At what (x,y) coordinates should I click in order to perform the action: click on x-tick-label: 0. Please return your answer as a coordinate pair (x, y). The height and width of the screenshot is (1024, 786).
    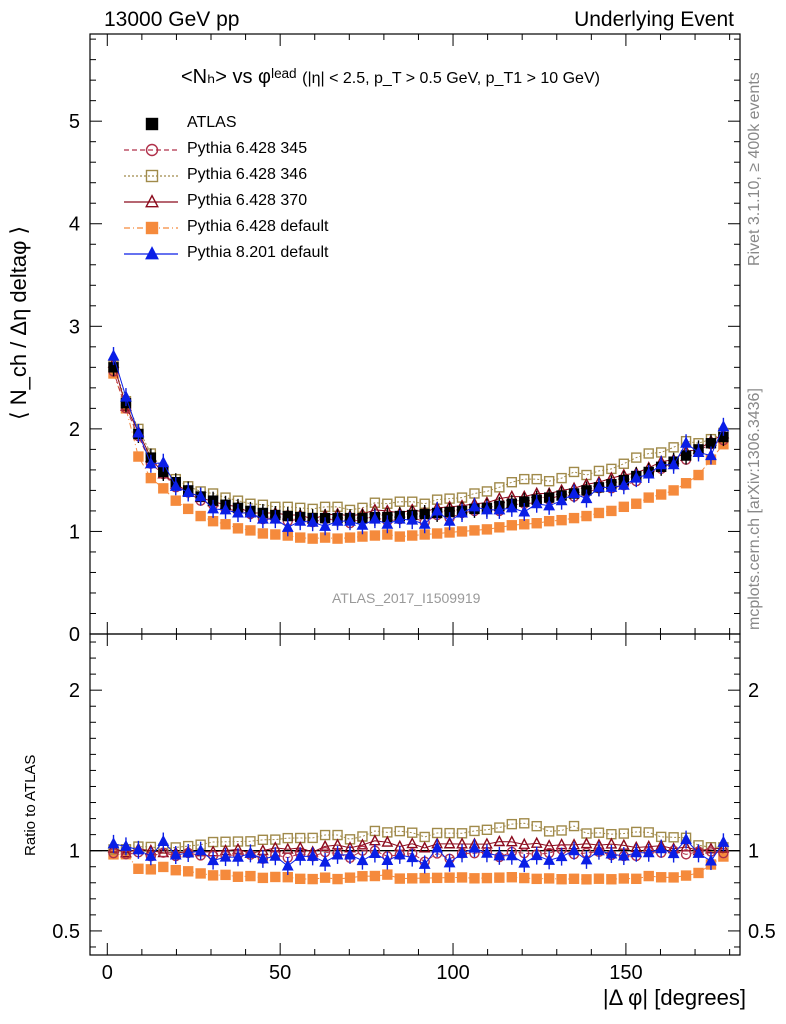
    Looking at the image, I should click on (107, 973).